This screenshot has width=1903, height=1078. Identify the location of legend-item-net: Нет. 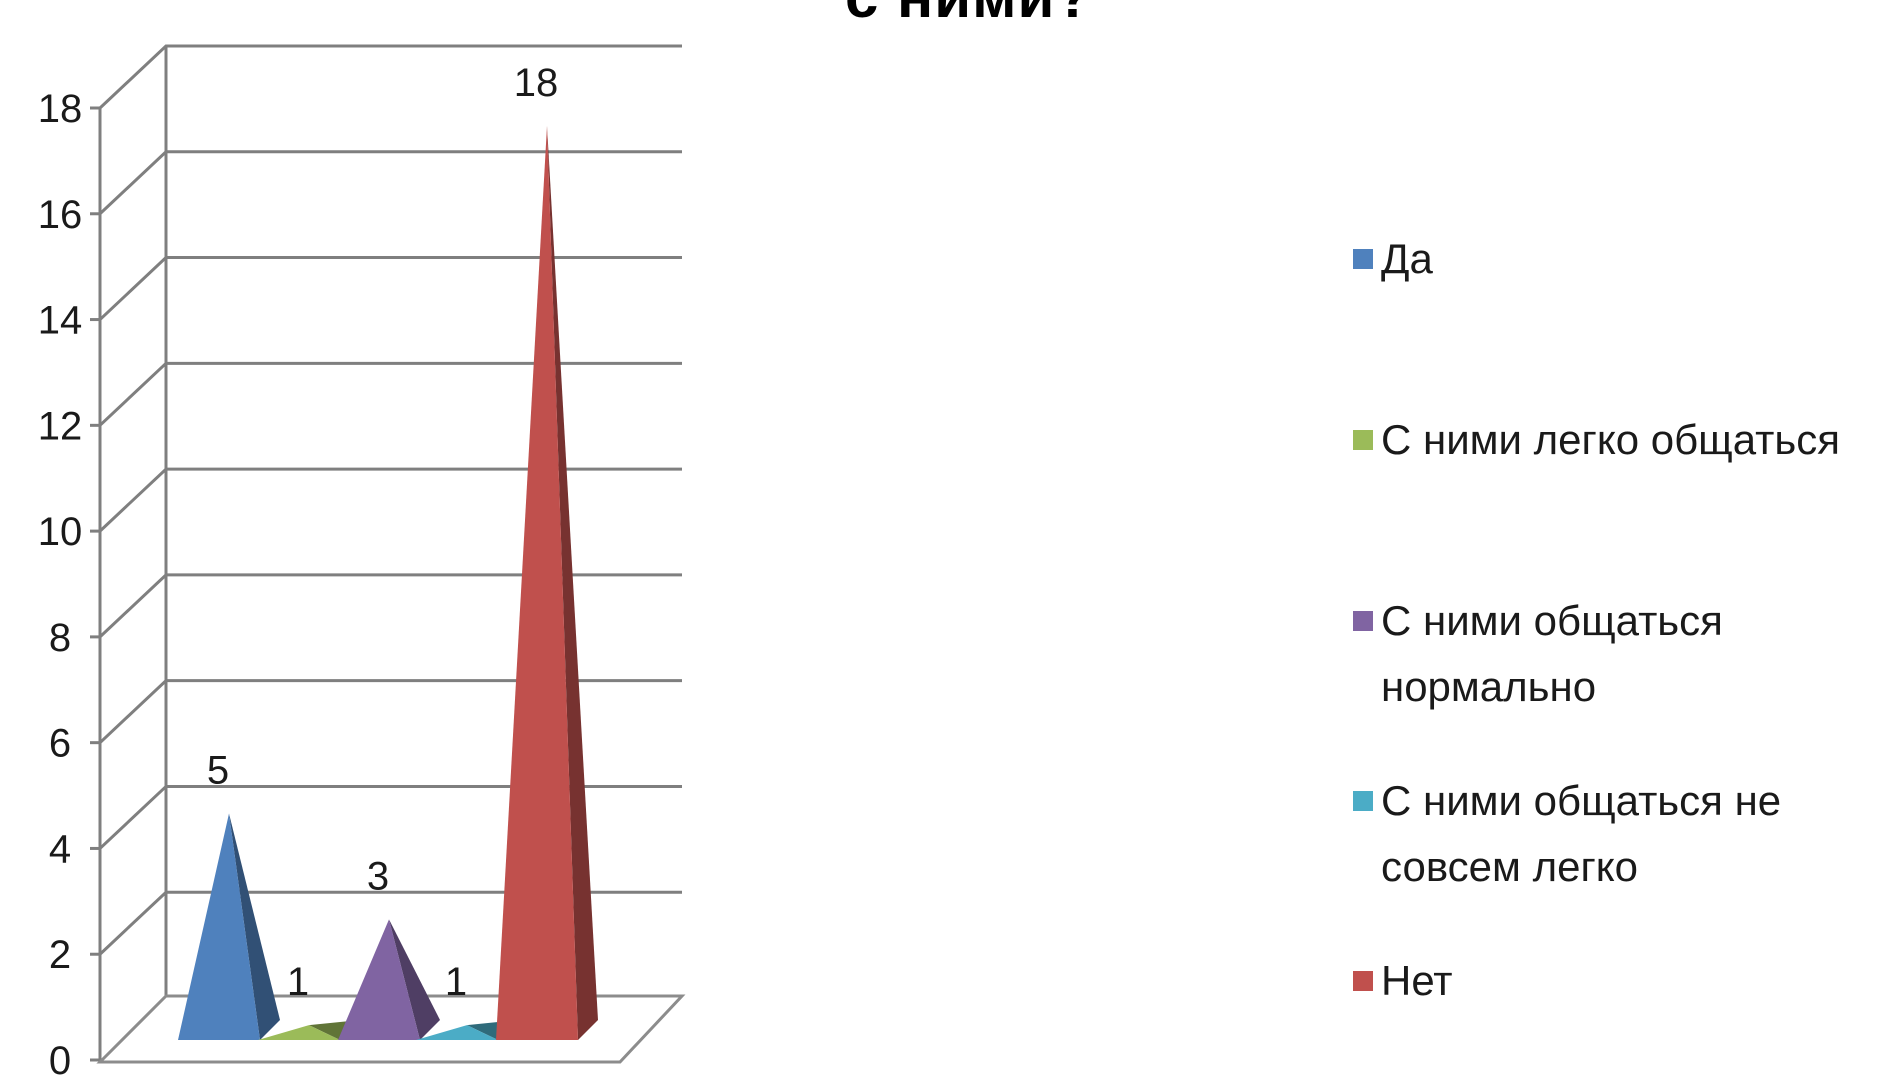
(1627, 981).